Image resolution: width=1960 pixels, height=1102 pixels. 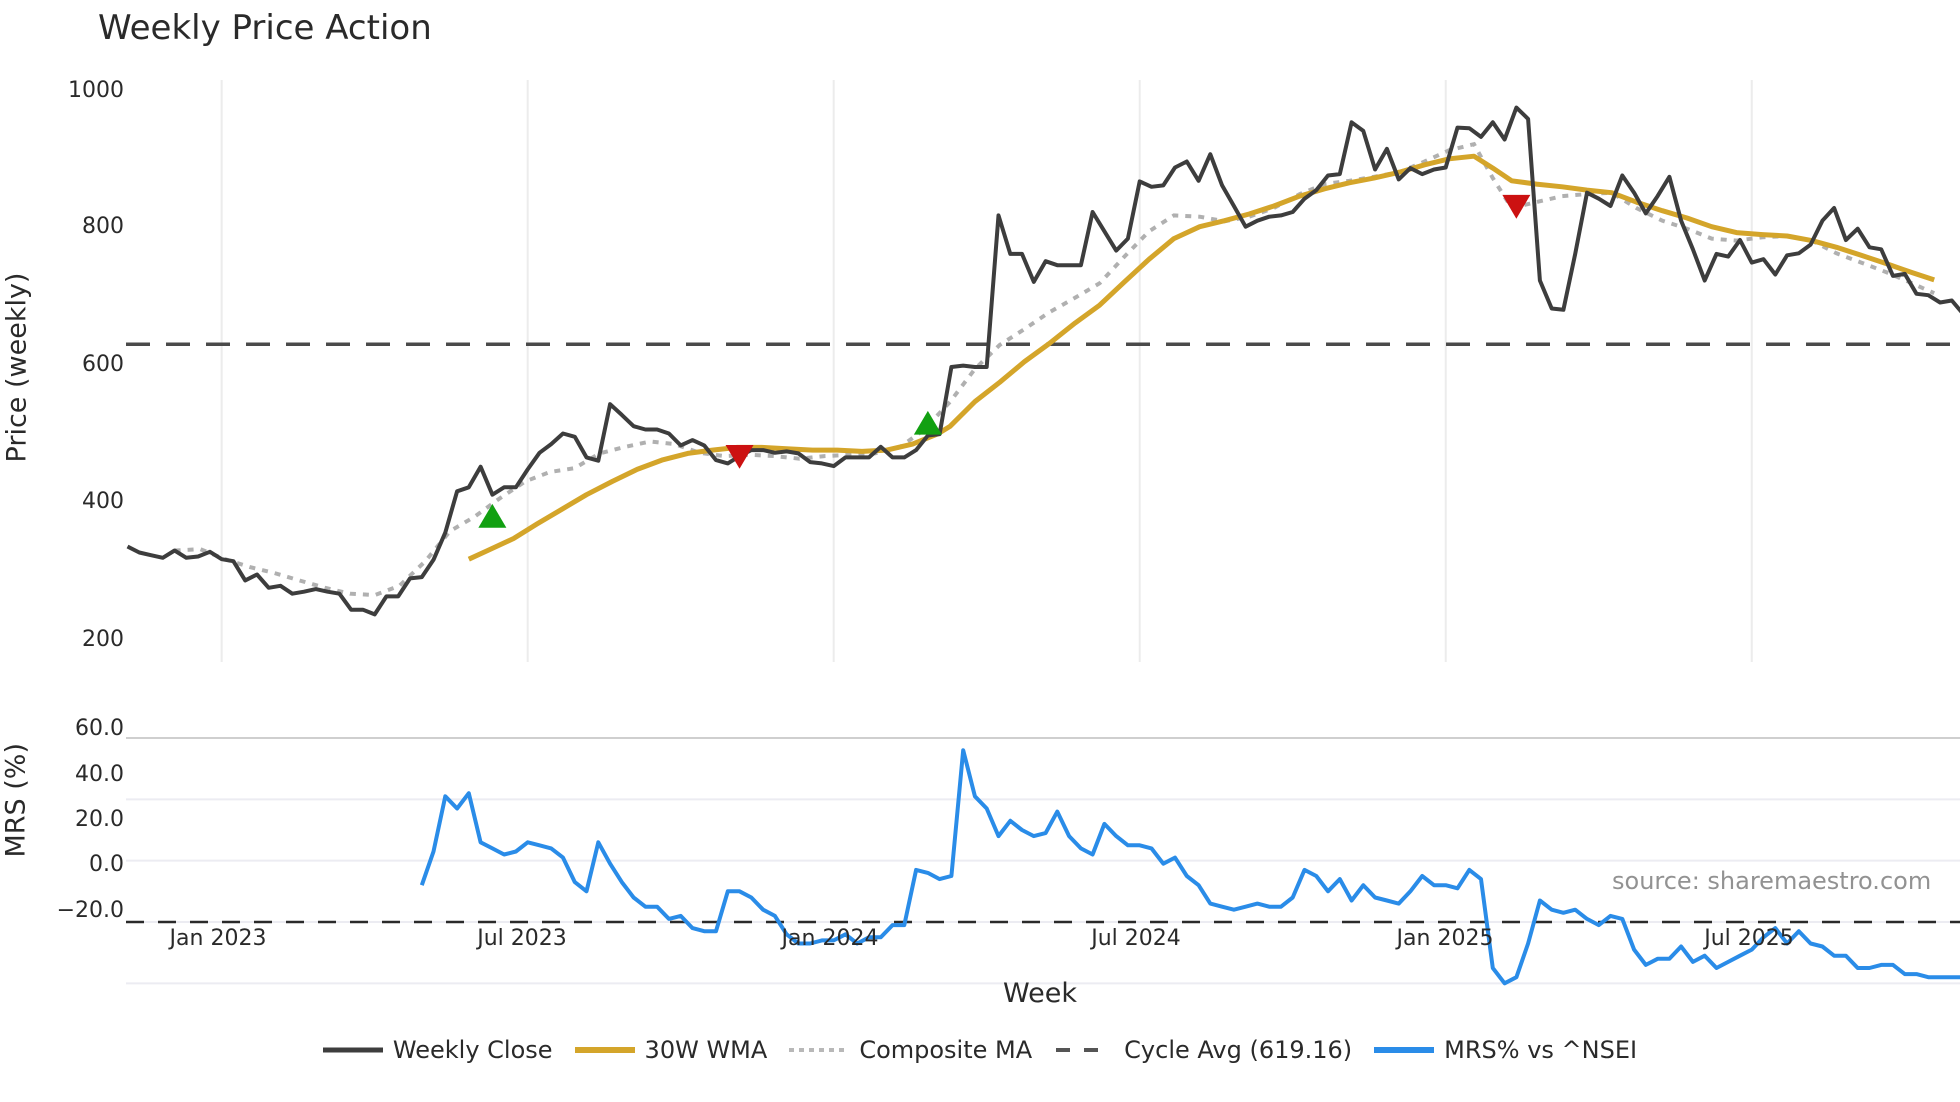 I want to click on dotted-line-icon, so click(x=819, y=1050).